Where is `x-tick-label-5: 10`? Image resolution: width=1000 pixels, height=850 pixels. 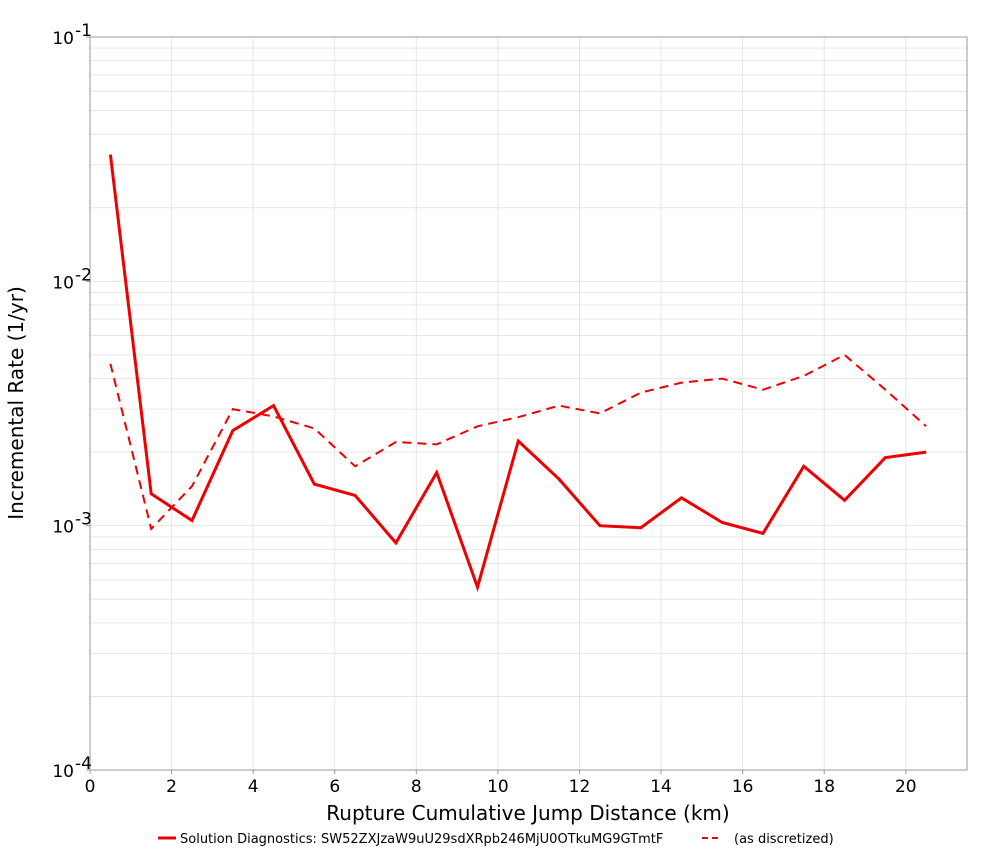 x-tick-label-5: 10 is located at coordinates (498, 787).